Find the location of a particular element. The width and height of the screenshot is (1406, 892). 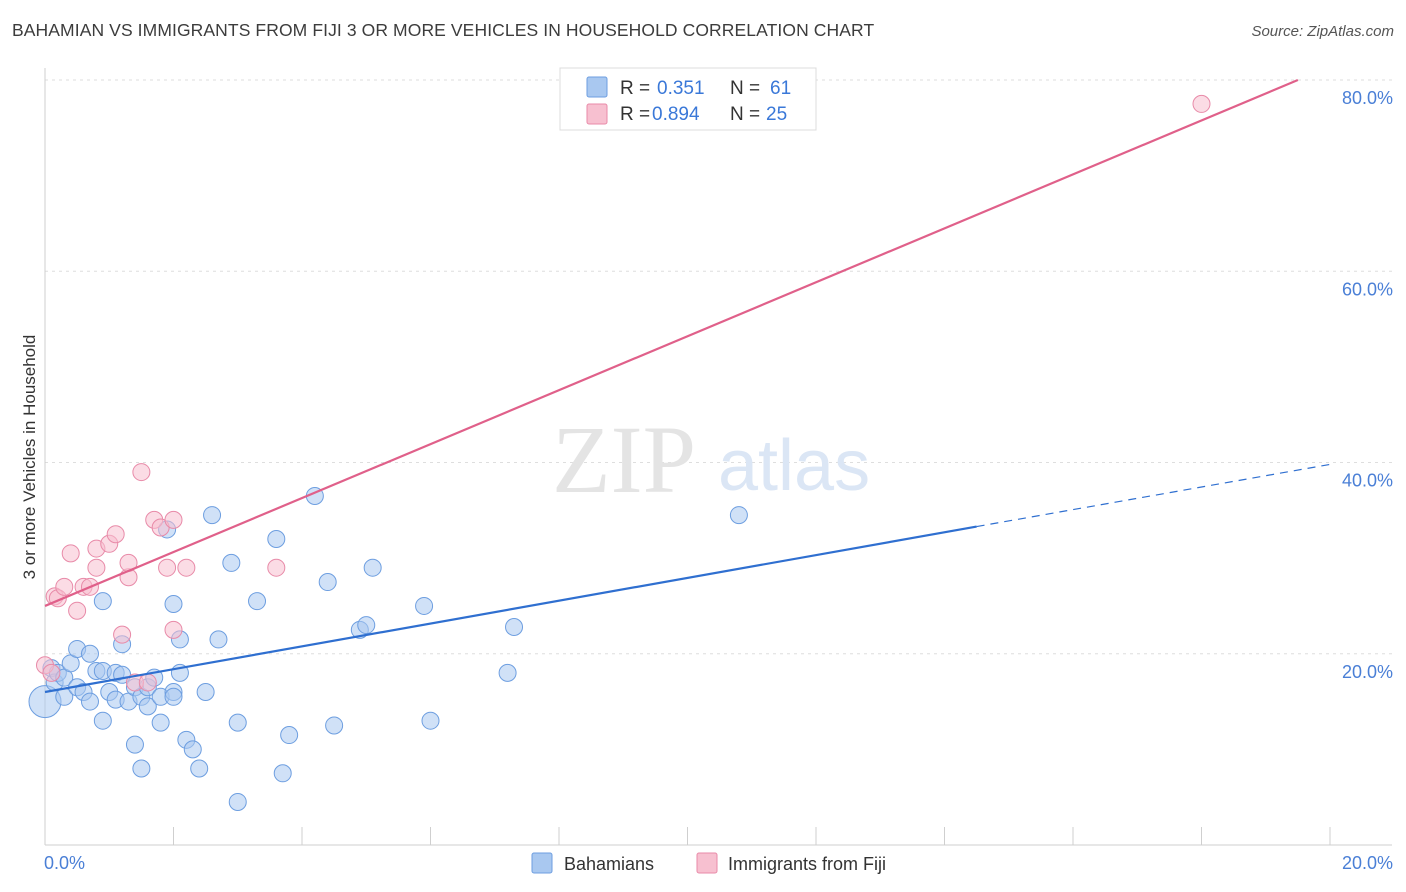

y-tick-label: 60.0% is located at coordinates (1367, 289).